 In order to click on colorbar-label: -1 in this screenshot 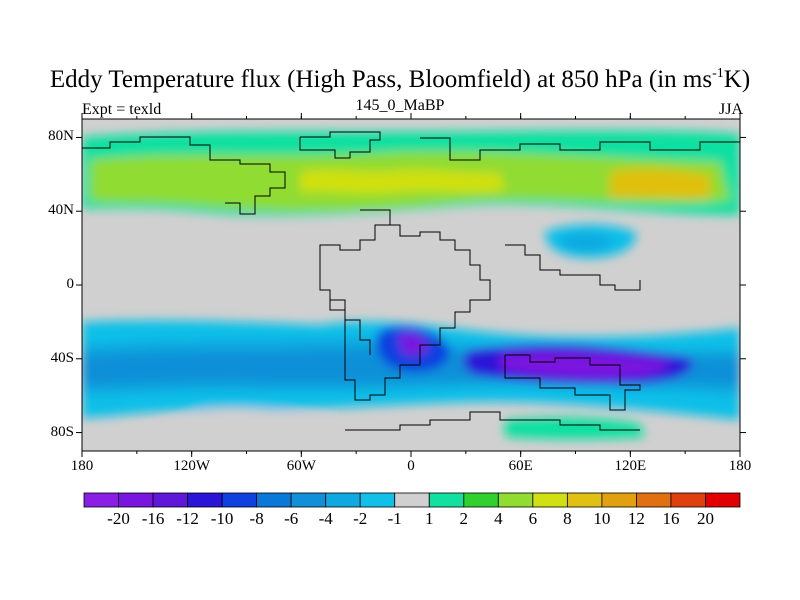, I will do `click(394, 518)`.